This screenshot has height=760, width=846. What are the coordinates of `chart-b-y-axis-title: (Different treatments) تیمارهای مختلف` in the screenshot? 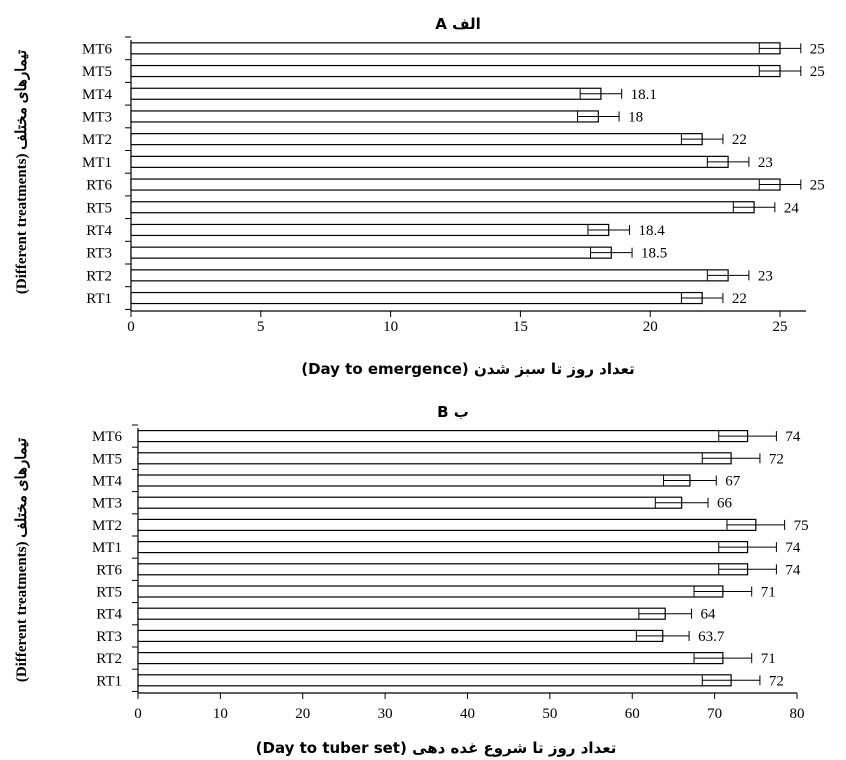 It's located at (22, 560).